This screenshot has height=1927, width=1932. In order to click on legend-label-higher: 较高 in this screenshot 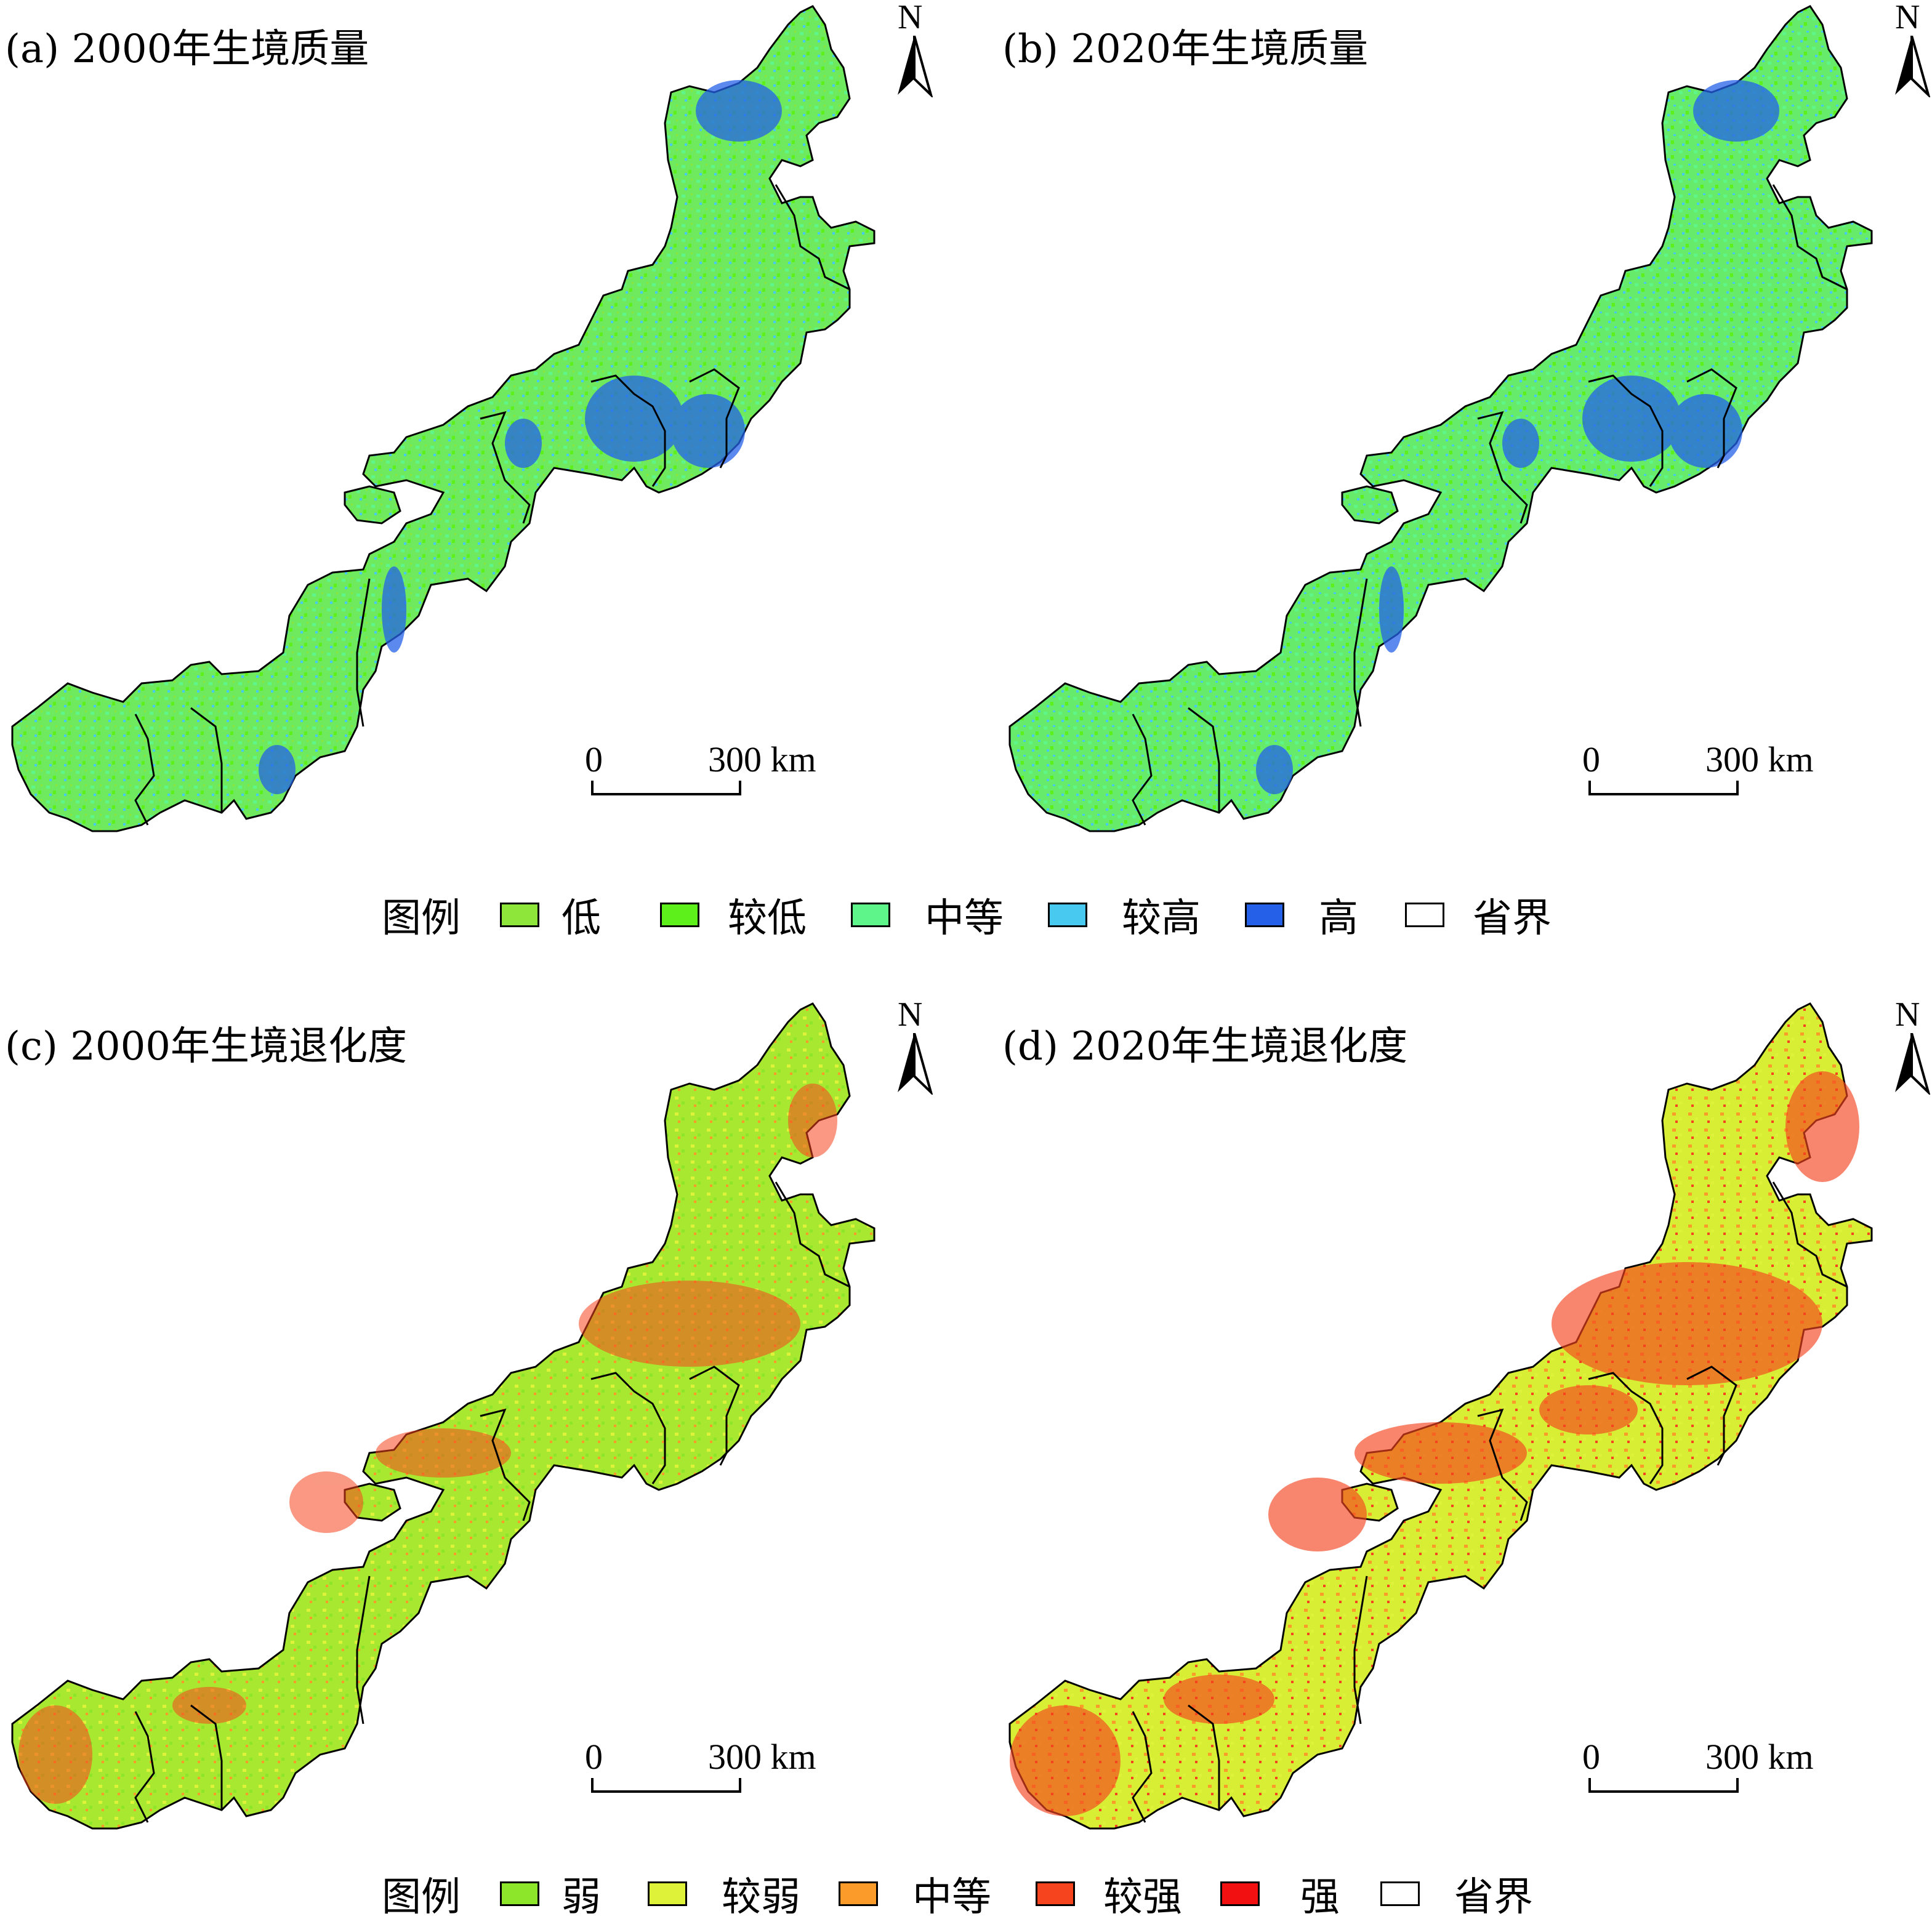, I will do `click(1161, 918)`.